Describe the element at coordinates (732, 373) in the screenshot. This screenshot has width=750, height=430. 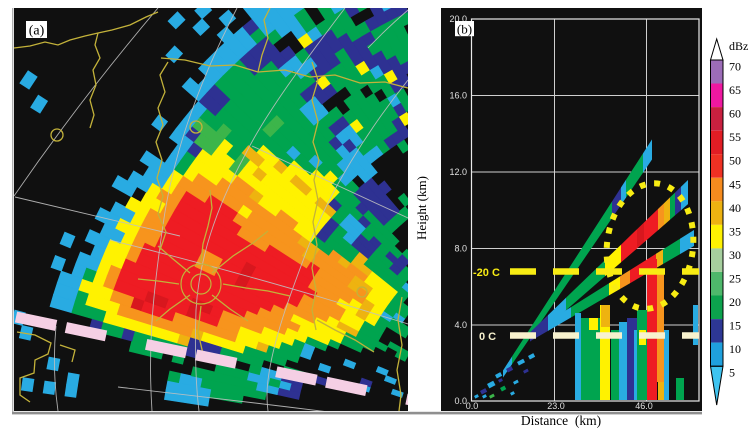
I see `svg-text: 5` at that location.